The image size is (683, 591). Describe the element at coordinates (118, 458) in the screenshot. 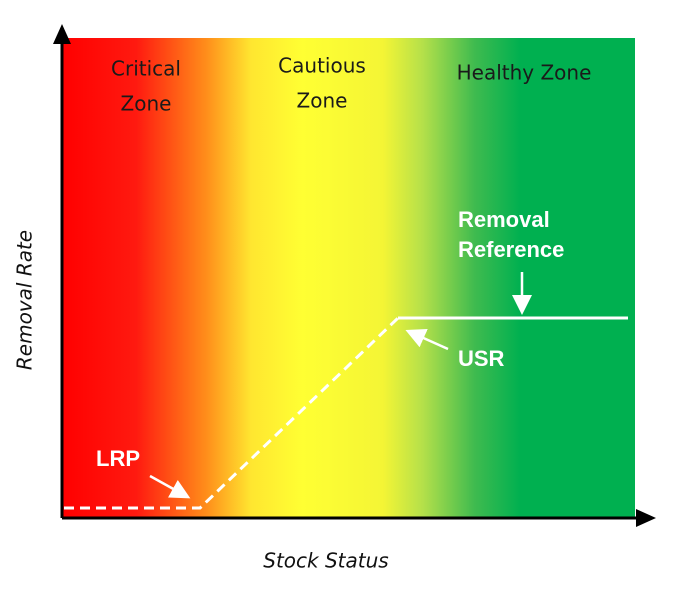

I see `lrp-label: LRP` at that location.